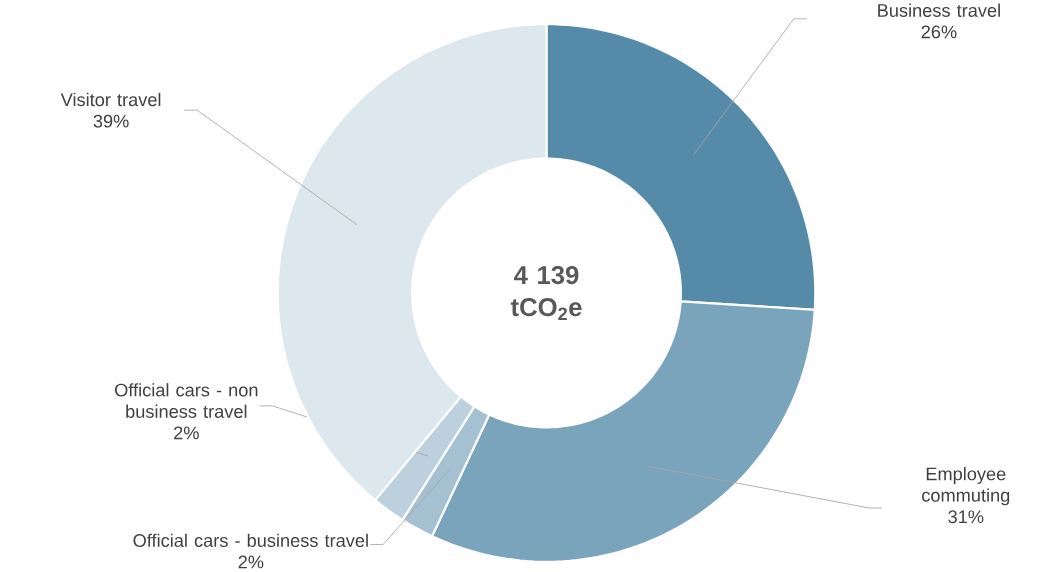 The width and height of the screenshot is (1050, 572). What do you see at coordinates (110, 99) in the screenshot?
I see `slice-label: Visitor travel` at bounding box center [110, 99].